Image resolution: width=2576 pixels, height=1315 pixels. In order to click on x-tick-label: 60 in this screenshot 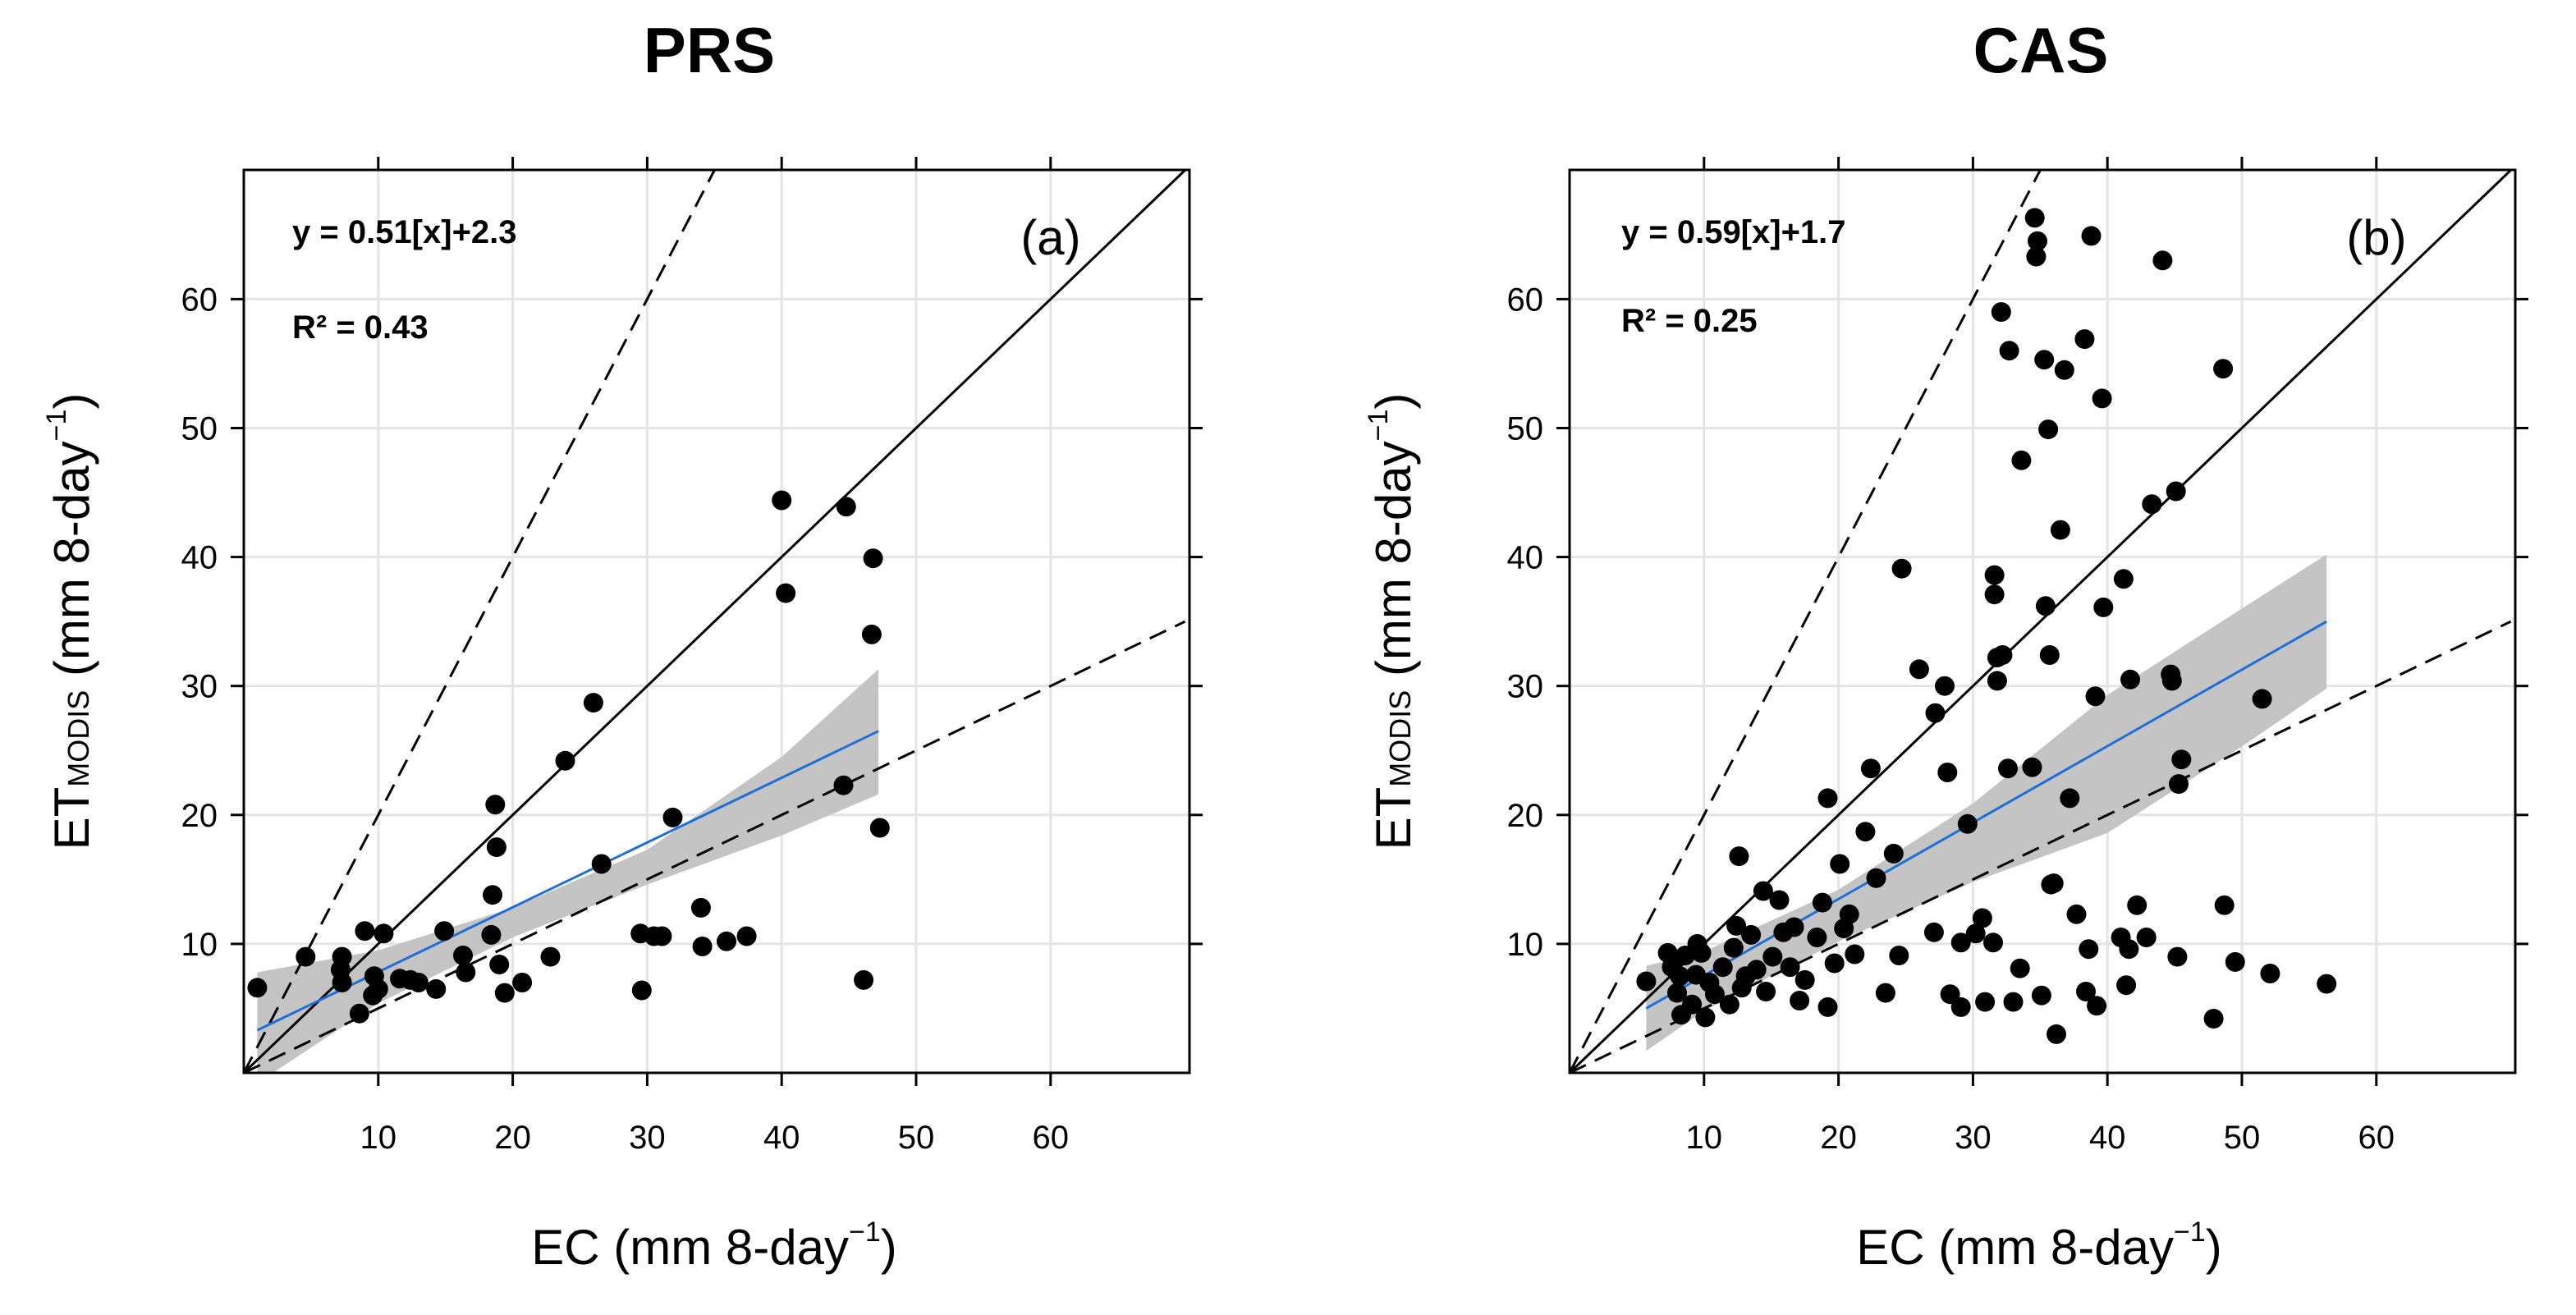, I will do `click(1052, 1138)`.